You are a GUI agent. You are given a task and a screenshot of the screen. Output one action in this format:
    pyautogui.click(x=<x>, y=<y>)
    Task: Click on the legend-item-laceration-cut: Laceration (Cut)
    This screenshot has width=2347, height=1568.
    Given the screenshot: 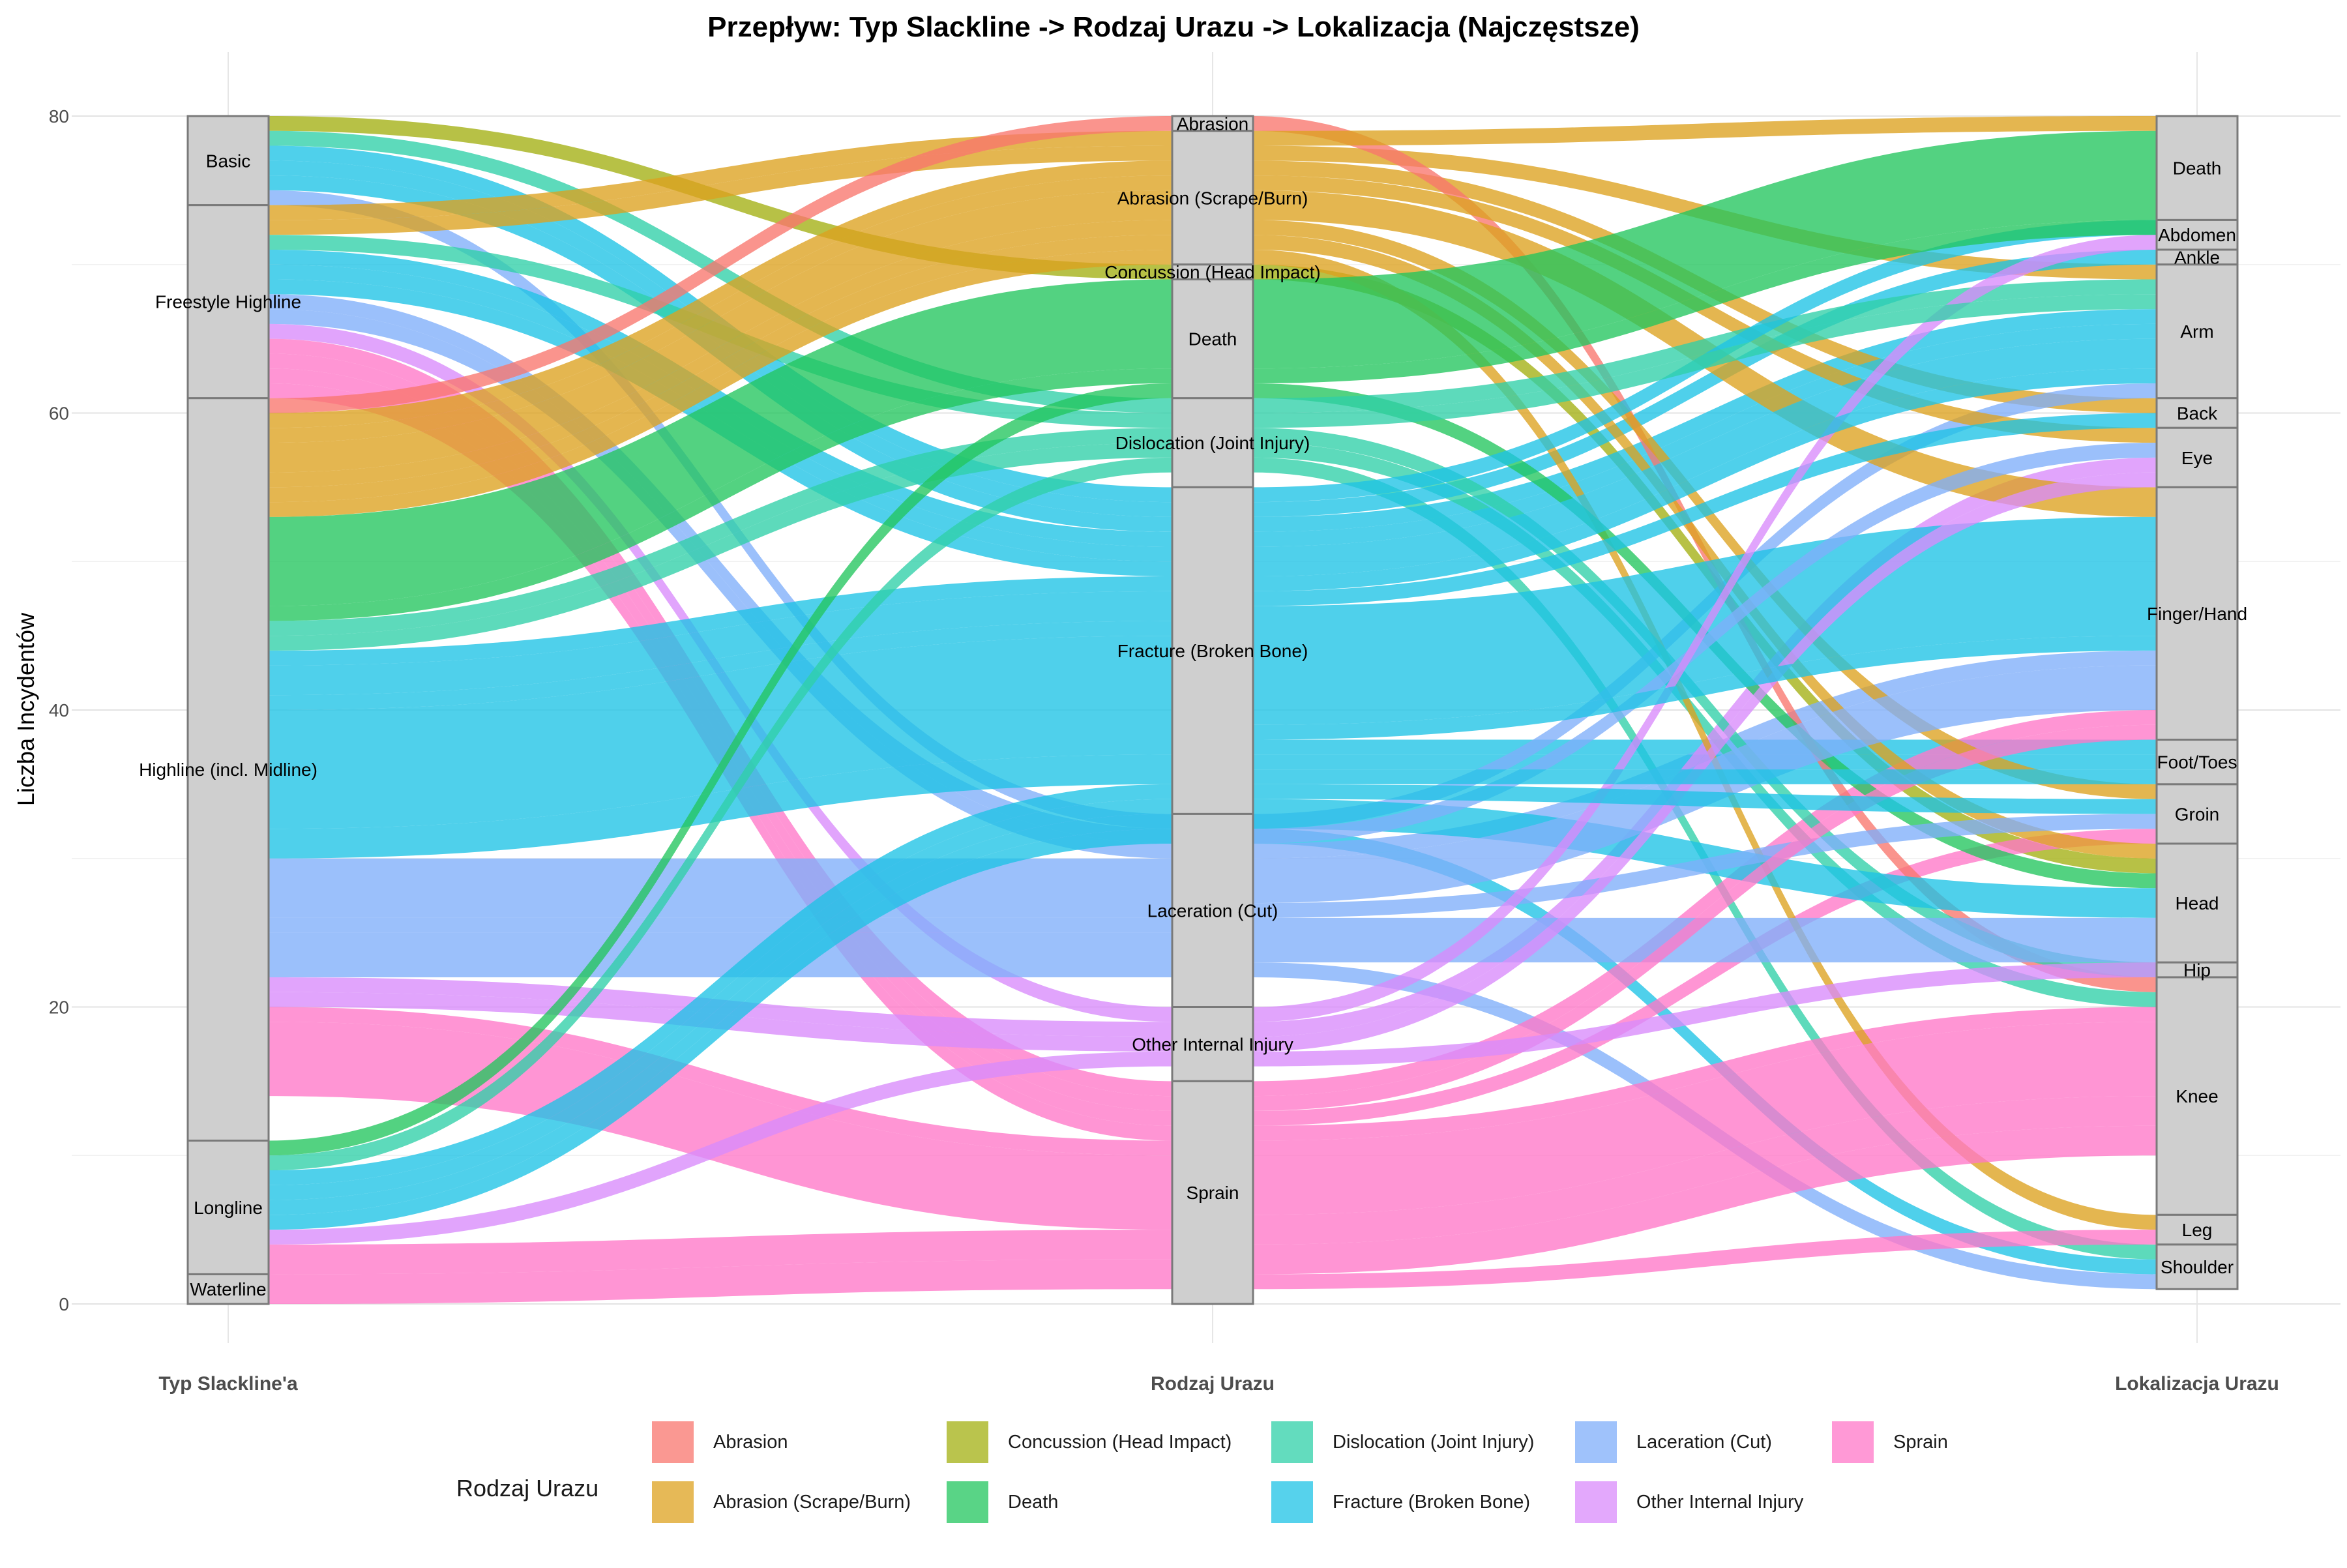 What is the action you would take?
    pyautogui.click(x=1673, y=1442)
    